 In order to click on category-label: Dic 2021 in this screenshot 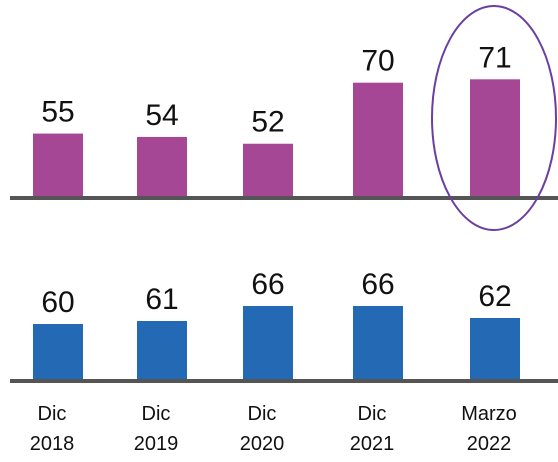, I will do `click(372, 429)`.